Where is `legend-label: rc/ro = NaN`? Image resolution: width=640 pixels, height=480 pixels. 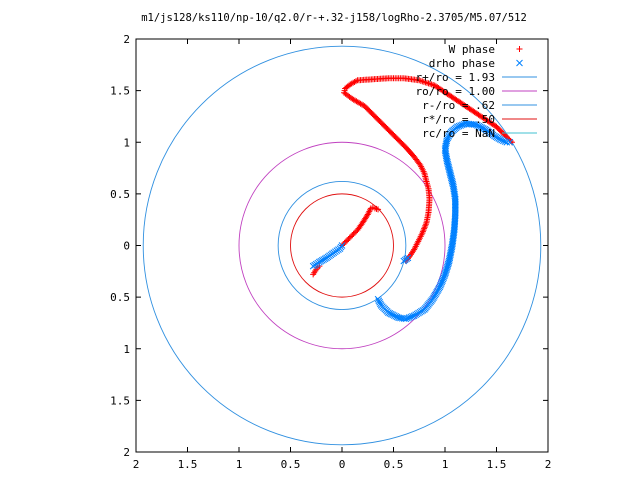 legend-label: rc/ro = NaN is located at coordinates (458, 133).